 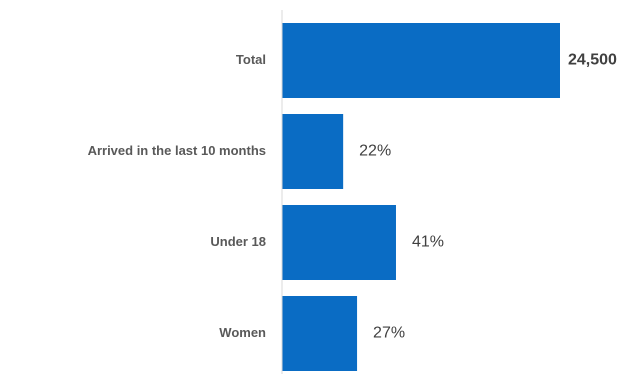 What do you see at coordinates (251, 59) in the screenshot?
I see `y-tick-label: Total` at bounding box center [251, 59].